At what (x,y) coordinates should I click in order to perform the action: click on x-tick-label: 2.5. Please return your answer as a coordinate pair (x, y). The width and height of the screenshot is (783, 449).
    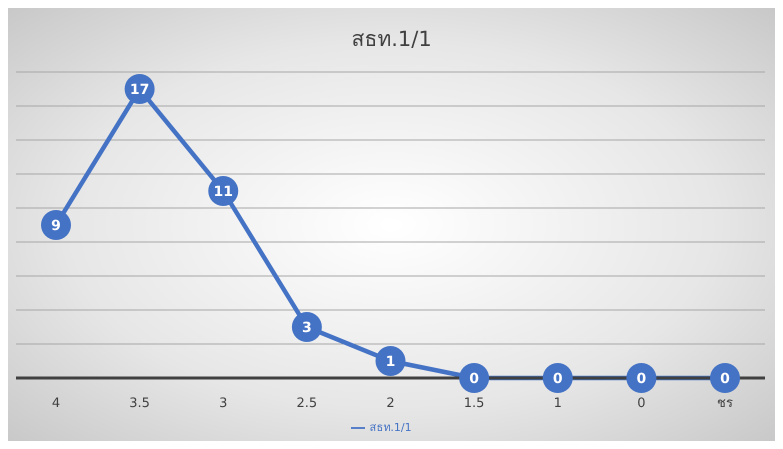
    Looking at the image, I should click on (307, 404).